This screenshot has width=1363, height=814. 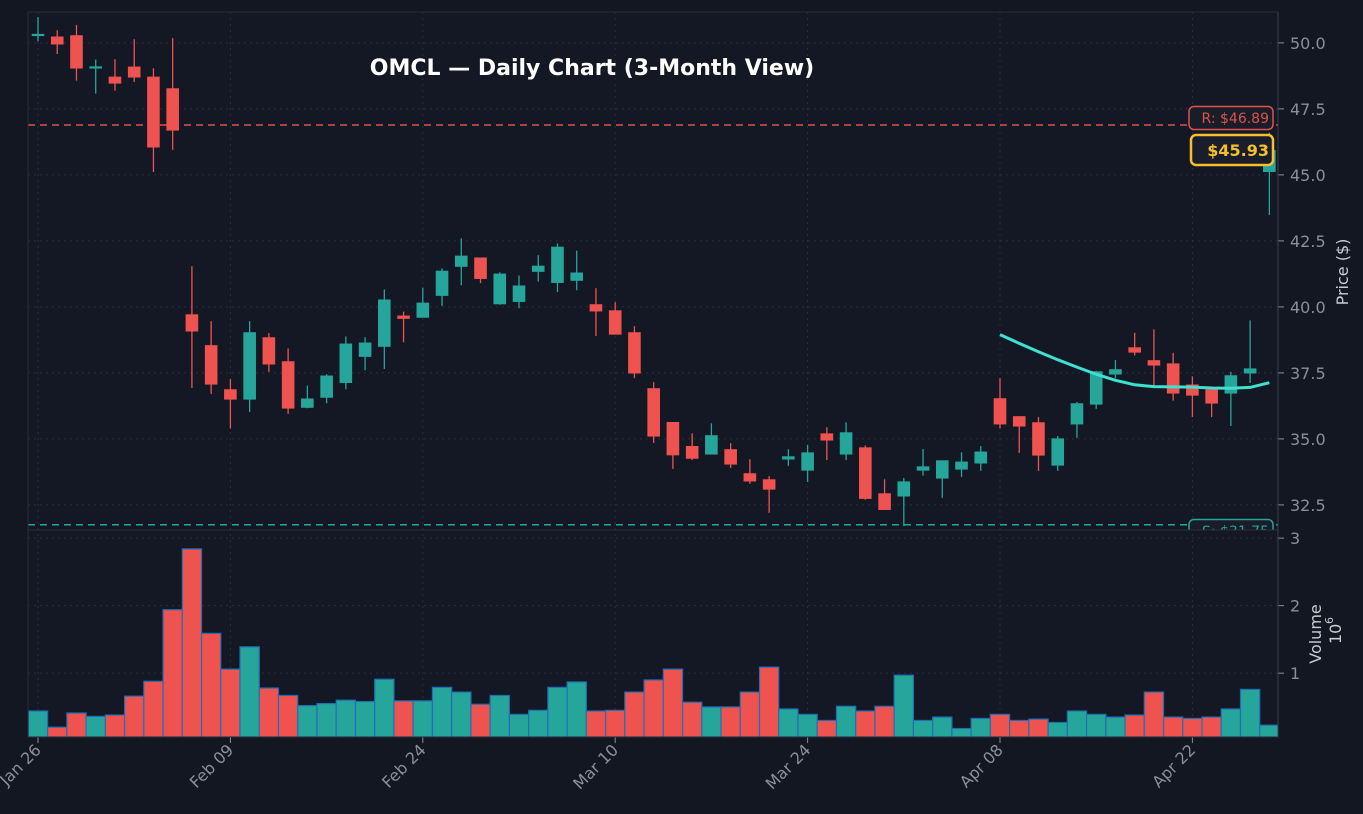 What do you see at coordinates (22, 765) in the screenshot?
I see `x-tick-label: Jan 26` at bounding box center [22, 765].